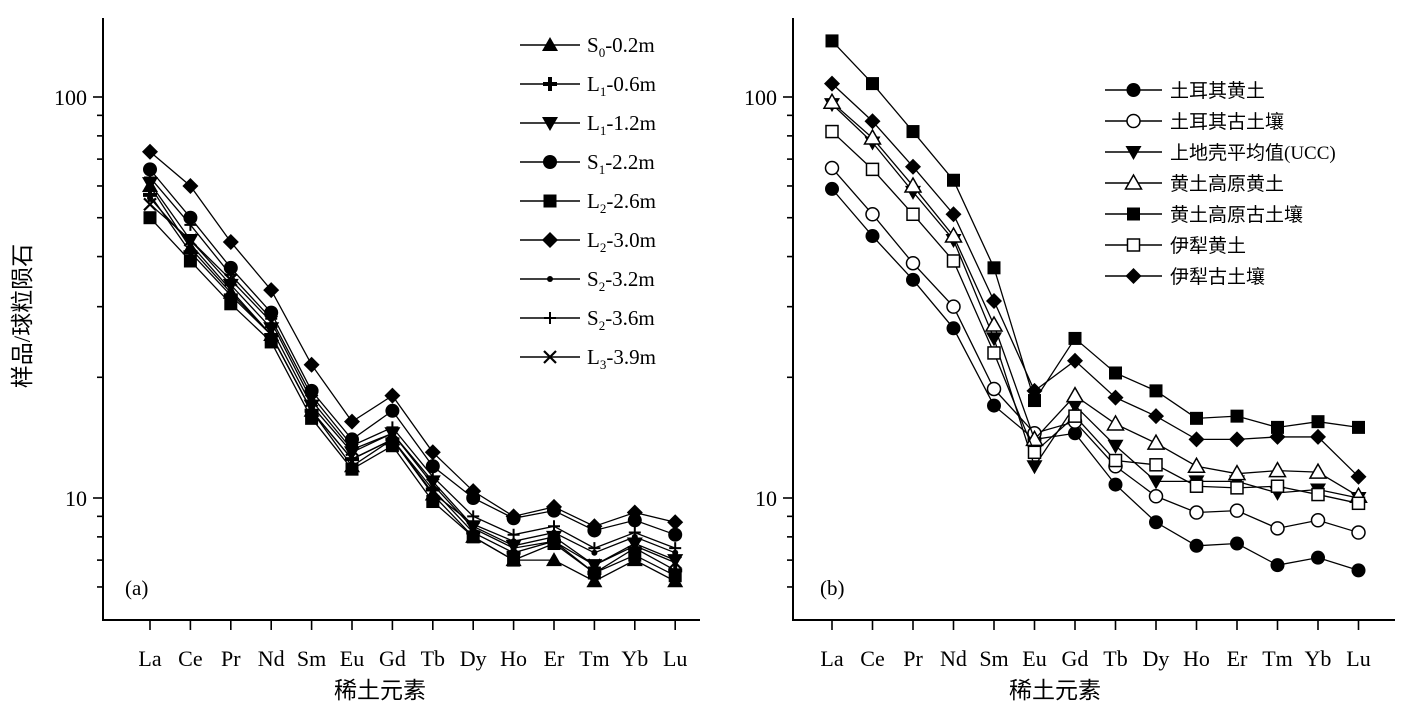 This screenshot has width=1417, height=720. What do you see at coordinates (1227, 122) in the screenshot?
I see `legend-label: 土耳其古土壤` at bounding box center [1227, 122].